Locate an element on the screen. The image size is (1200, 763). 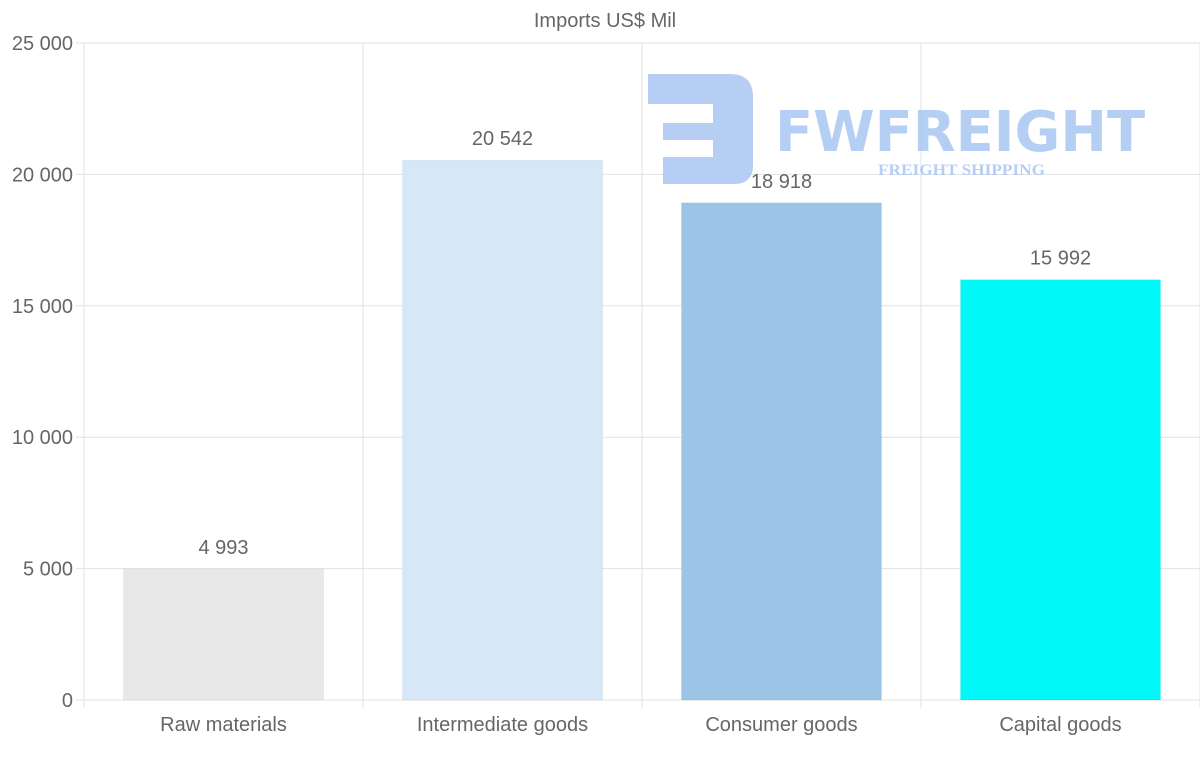
y-tick-label: 25 000 is located at coordinates (42, 44).